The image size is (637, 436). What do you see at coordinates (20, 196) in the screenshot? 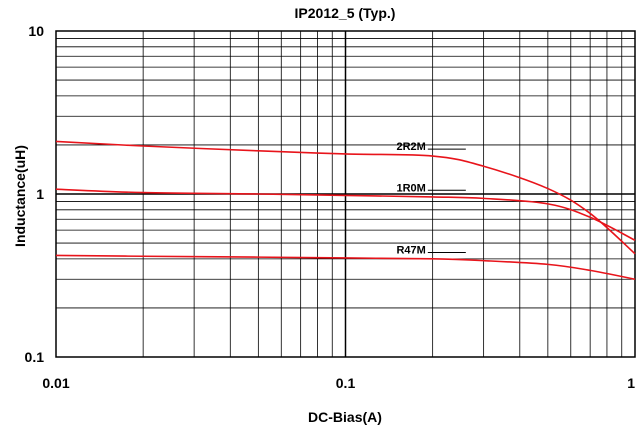
I see `y-axis-label: Inductance(uH)` at bounding box center [20, 196].